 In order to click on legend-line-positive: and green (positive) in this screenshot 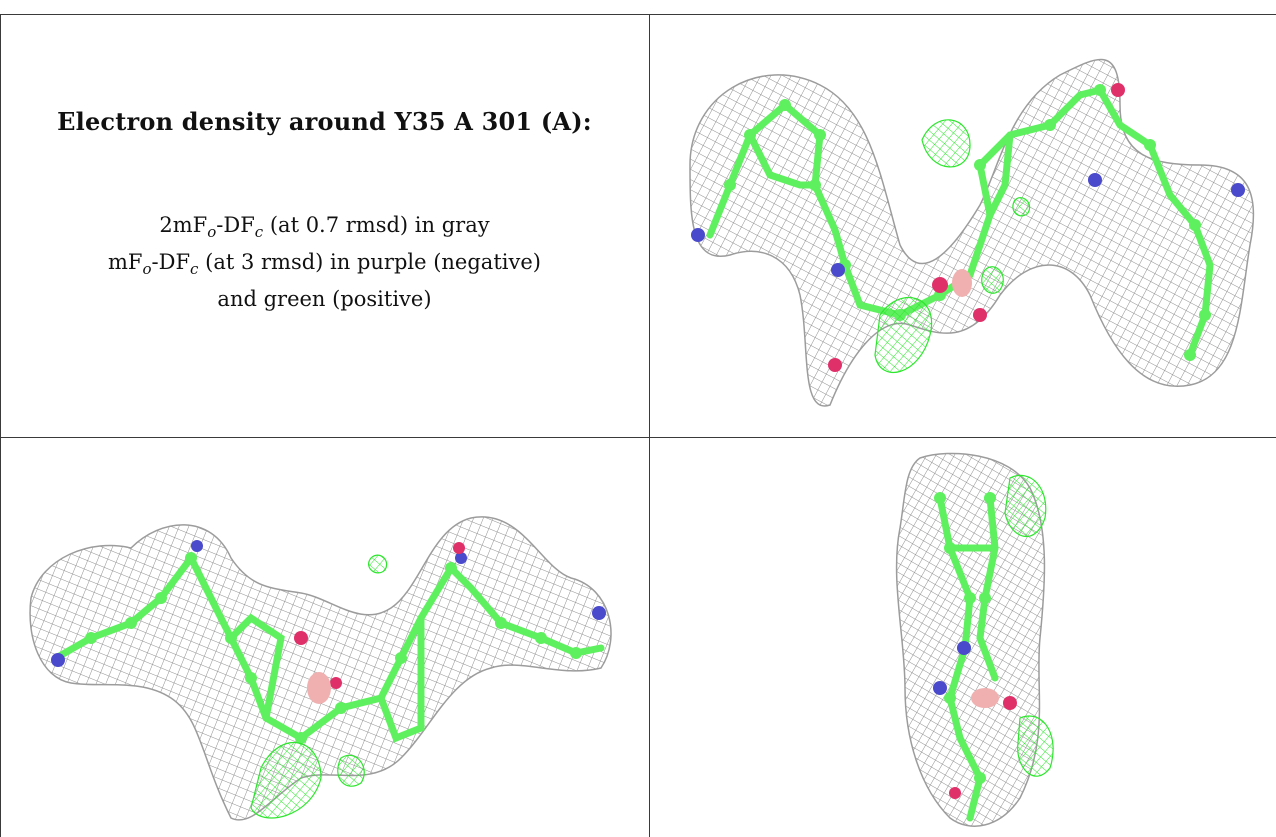, I will do `click(324, 299)`.